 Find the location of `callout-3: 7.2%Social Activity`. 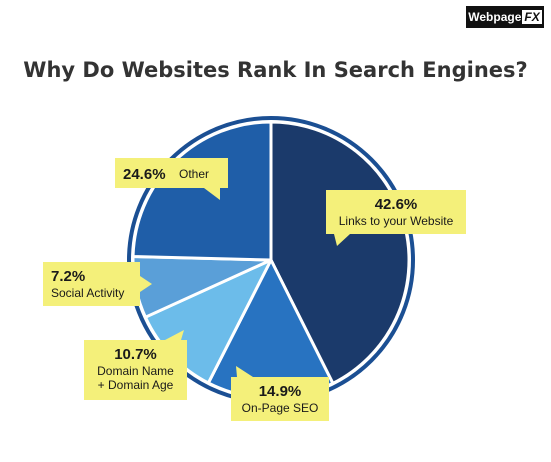

callout-3: 7.2%Social Activity is located at coordinates (97, 284).